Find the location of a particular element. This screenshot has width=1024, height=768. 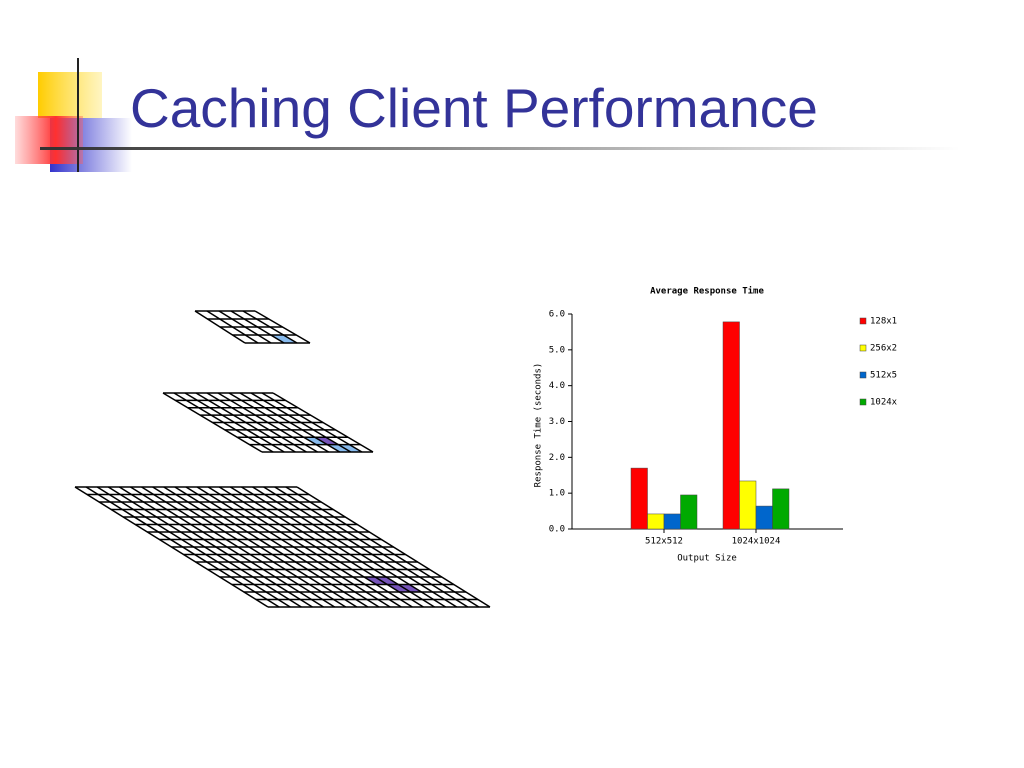

x-tick-label: 1024x1024 is located at coordinates (756, 542).